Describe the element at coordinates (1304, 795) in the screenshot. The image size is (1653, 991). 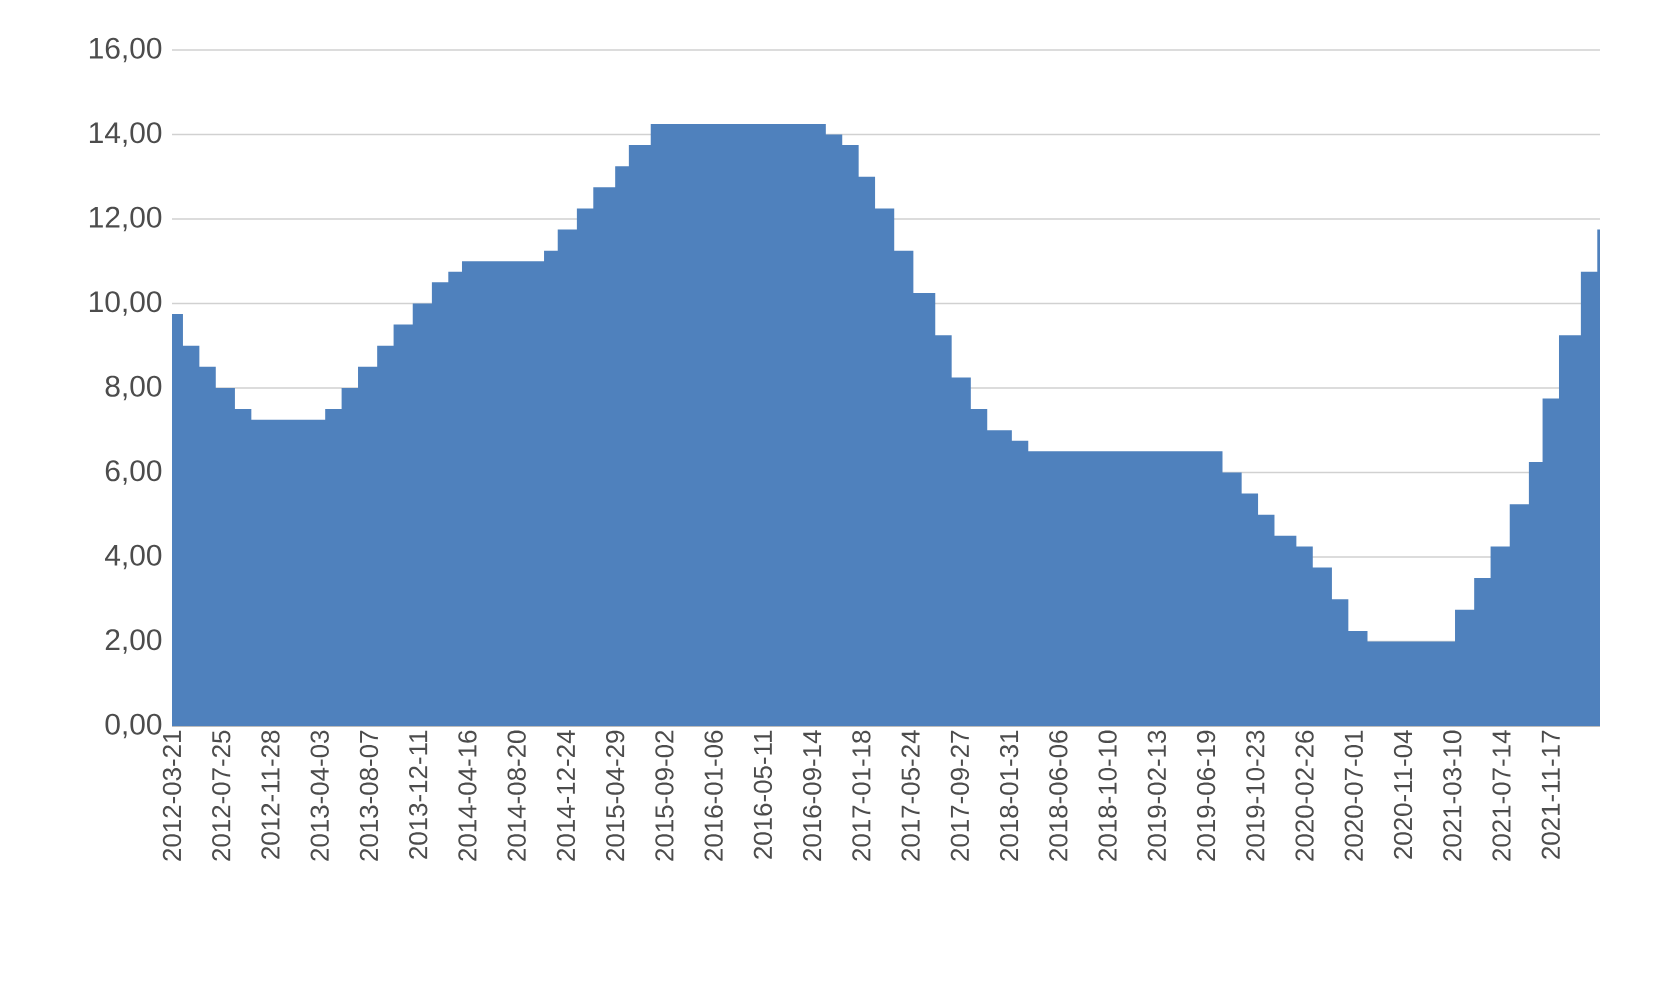
I see `x-tick-label: 2020-02-26` at that location.